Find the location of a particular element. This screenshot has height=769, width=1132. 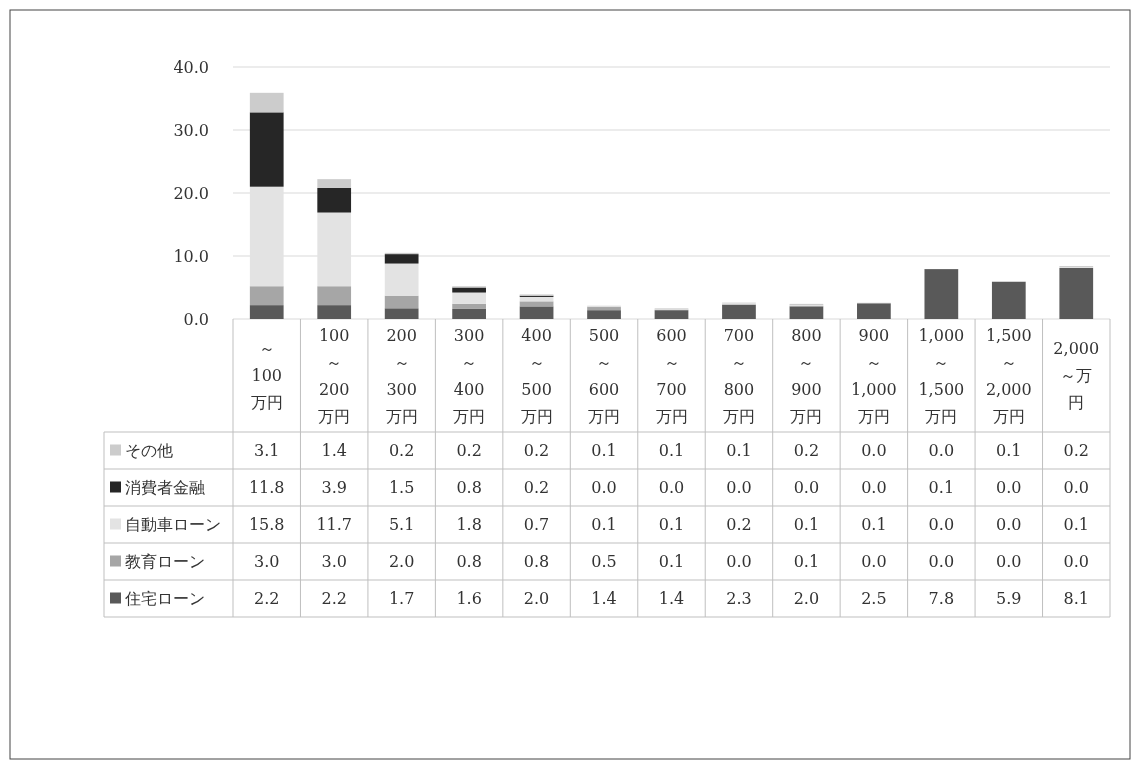

legend-label: その他 is located at coordinates (149, 451).